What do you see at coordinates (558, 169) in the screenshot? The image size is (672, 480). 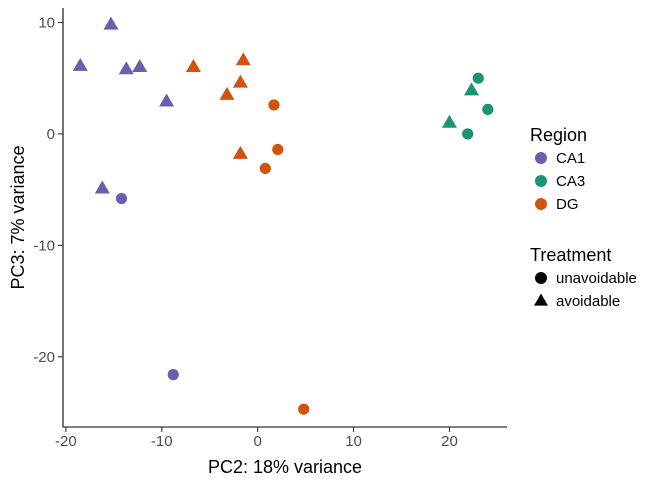 I see `region-legend: Region CA1 CA3 DG` at bounding box center [558, 169].